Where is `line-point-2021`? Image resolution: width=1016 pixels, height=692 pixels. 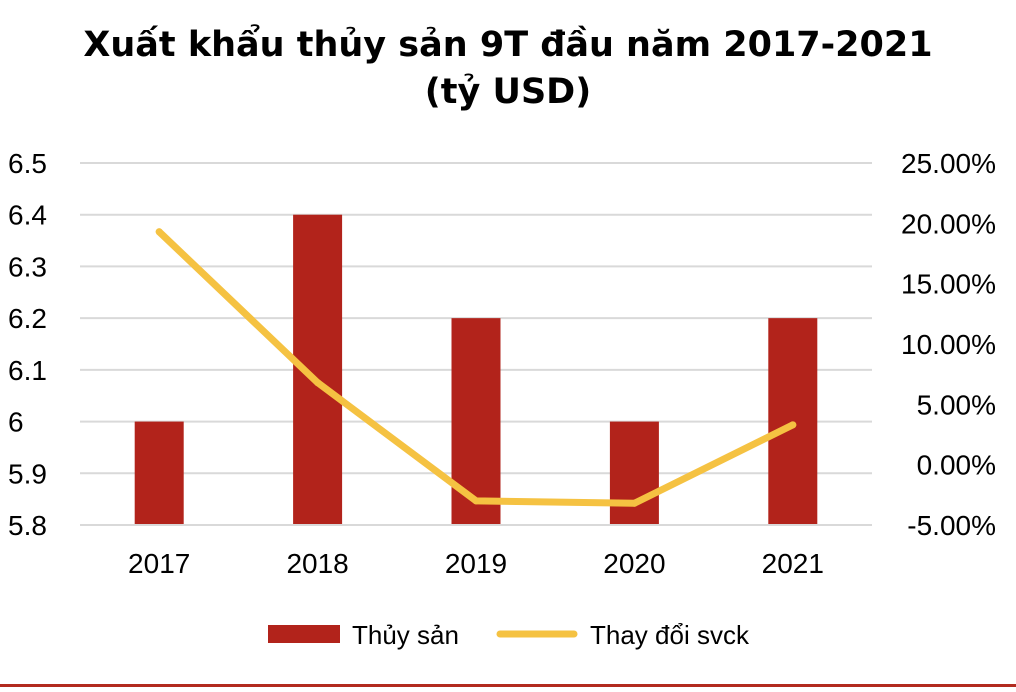
line-point-2021 is located at coordinates (793, 425).